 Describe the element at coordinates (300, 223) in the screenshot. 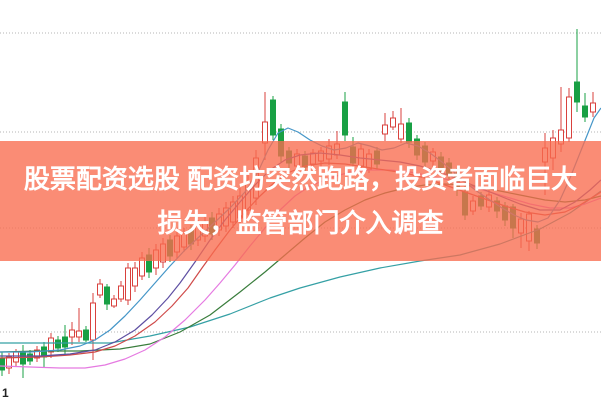

I see `banner-headline-line2: 损失，监管部门介入调查` at that location.